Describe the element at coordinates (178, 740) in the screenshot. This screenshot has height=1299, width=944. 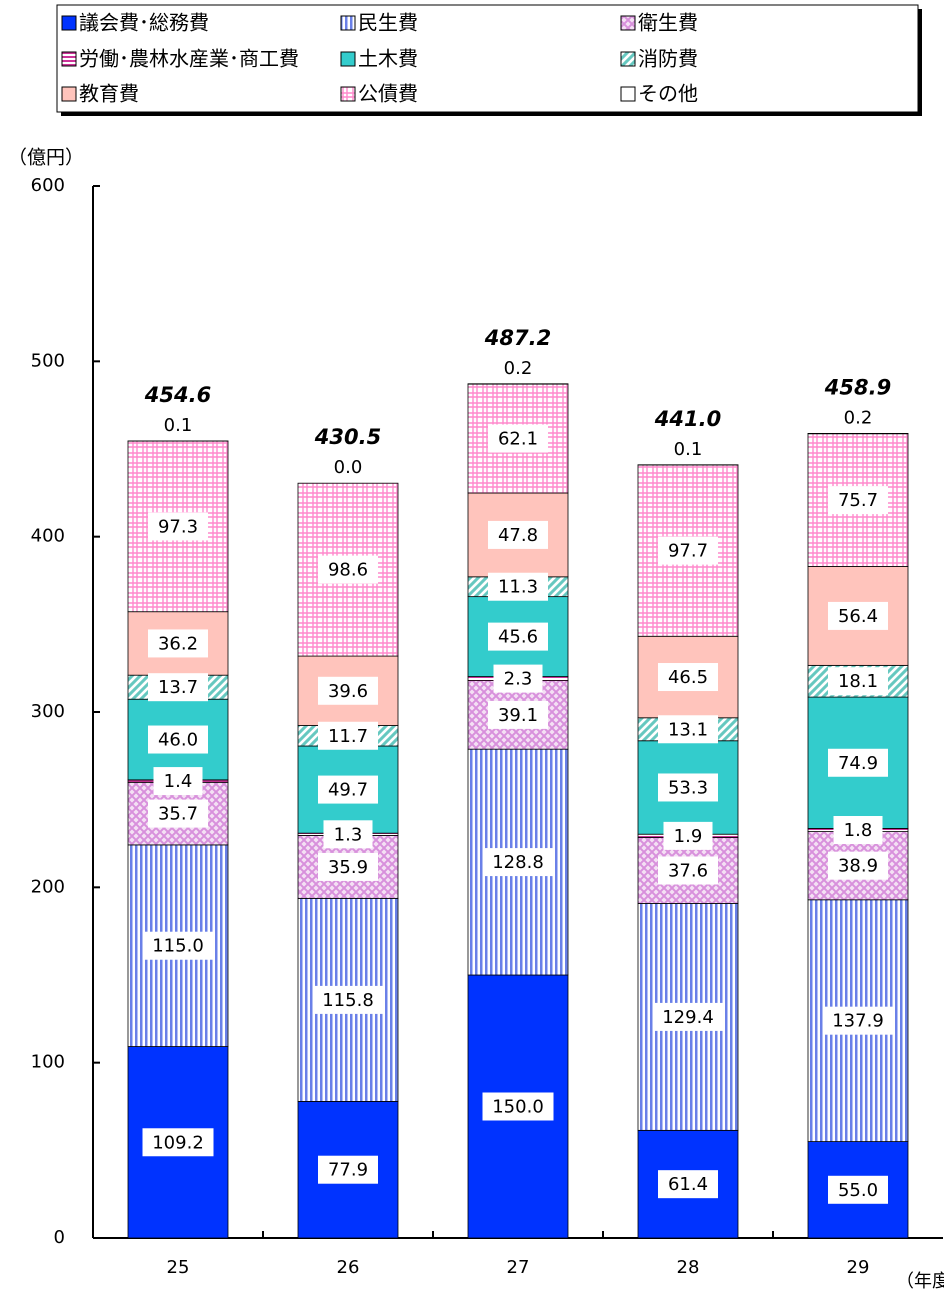
I see `value-label: 46.0` at that location.